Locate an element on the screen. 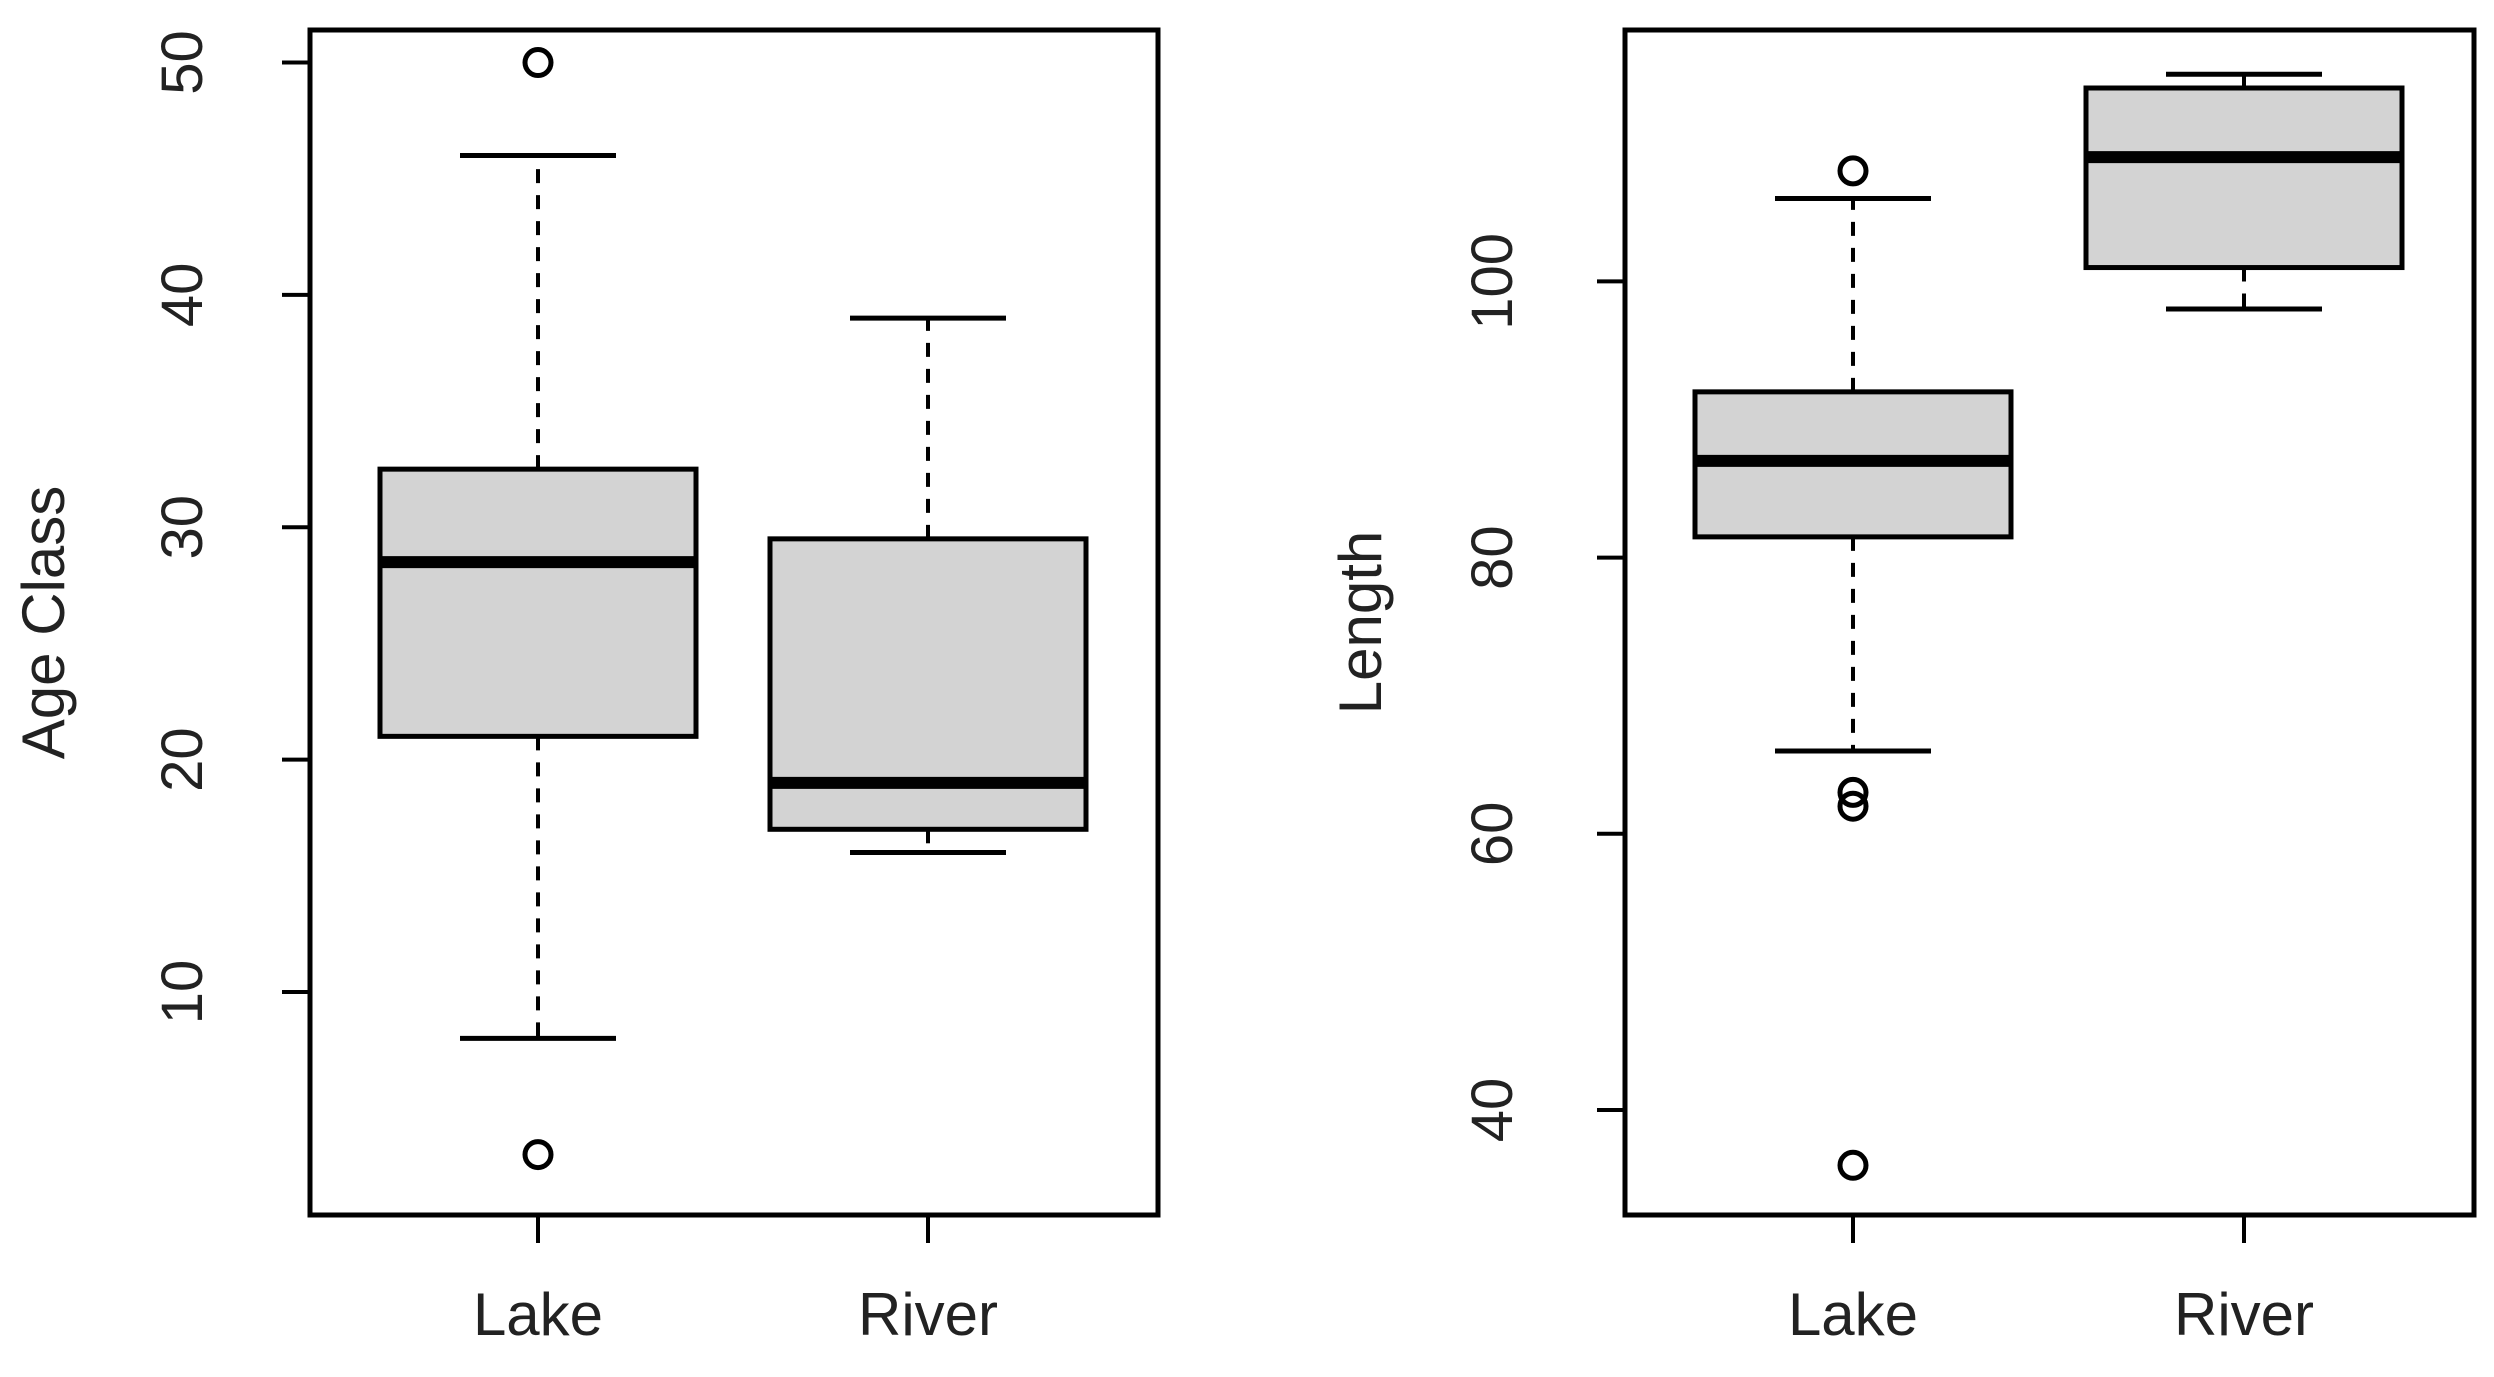 The height and width of the screenshot is (1377, 2494). y-tick-label: 20 is located at coordinates (182, 759).